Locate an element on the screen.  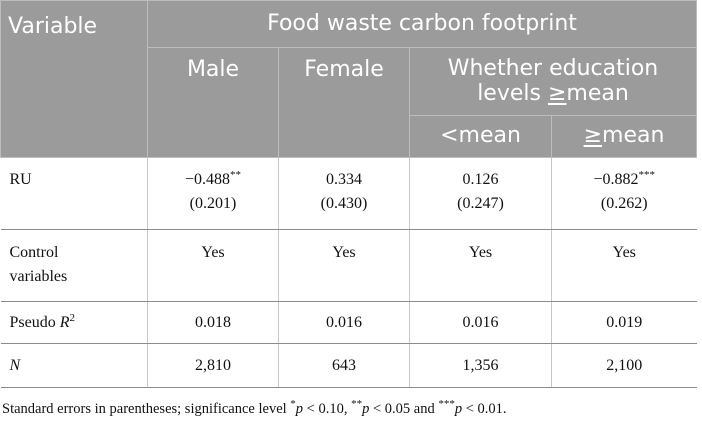
header-sub-lt-op: < is located at coordinates (449, 136).